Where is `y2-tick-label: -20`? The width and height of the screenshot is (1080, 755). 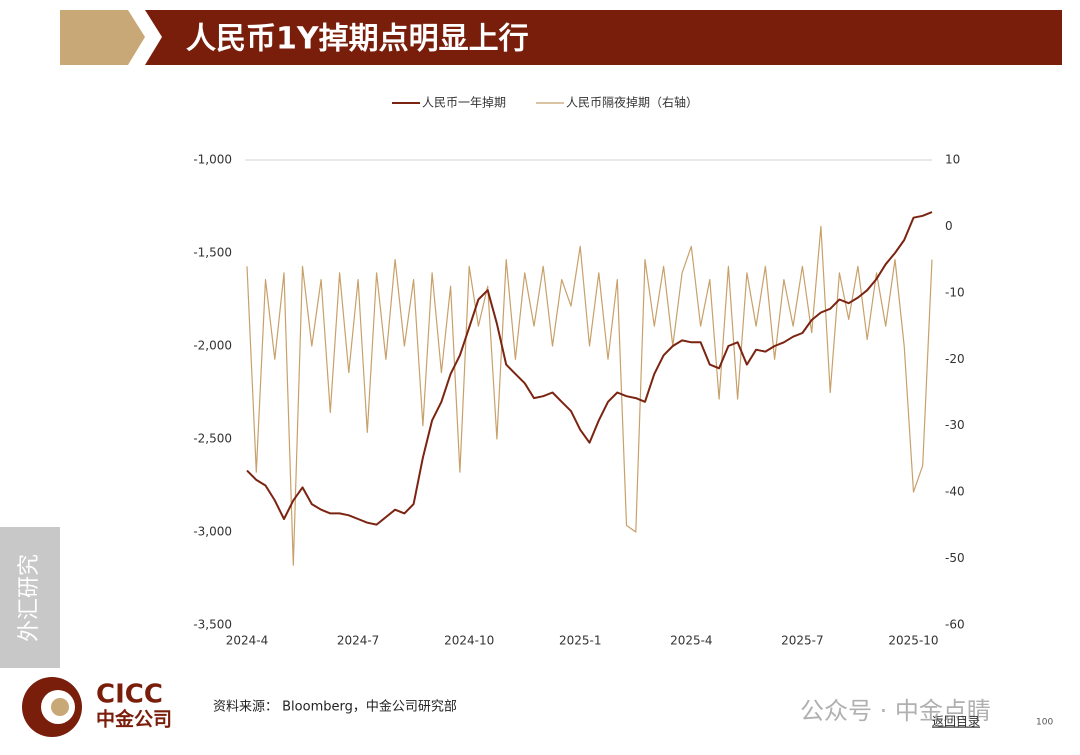 y2-tick-label: -20 is located at coordinates (955, 359).